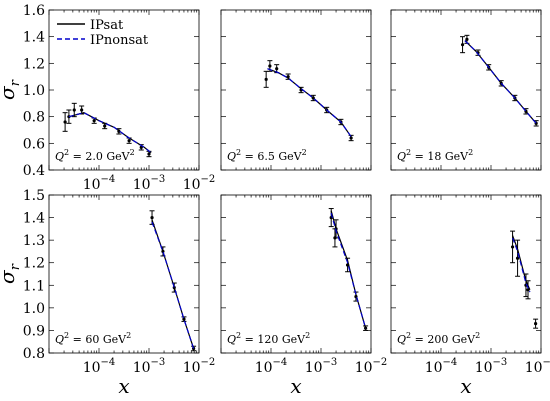  I want to click on q2-label: Q2 = 200 GeV2, so click(438, 338).